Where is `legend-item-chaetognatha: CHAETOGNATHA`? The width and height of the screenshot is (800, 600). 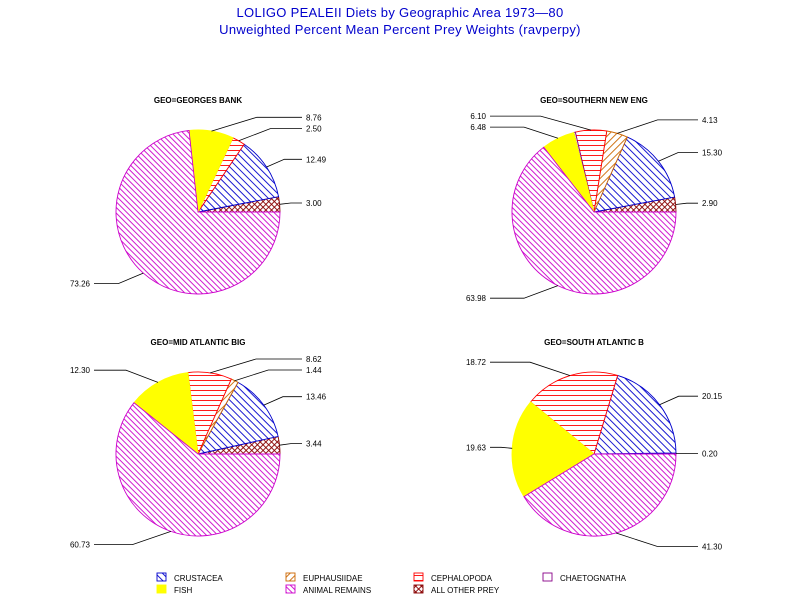
legend-item-chaetognatha: CHAETOGNATHA is located at coordinates (584, 577).